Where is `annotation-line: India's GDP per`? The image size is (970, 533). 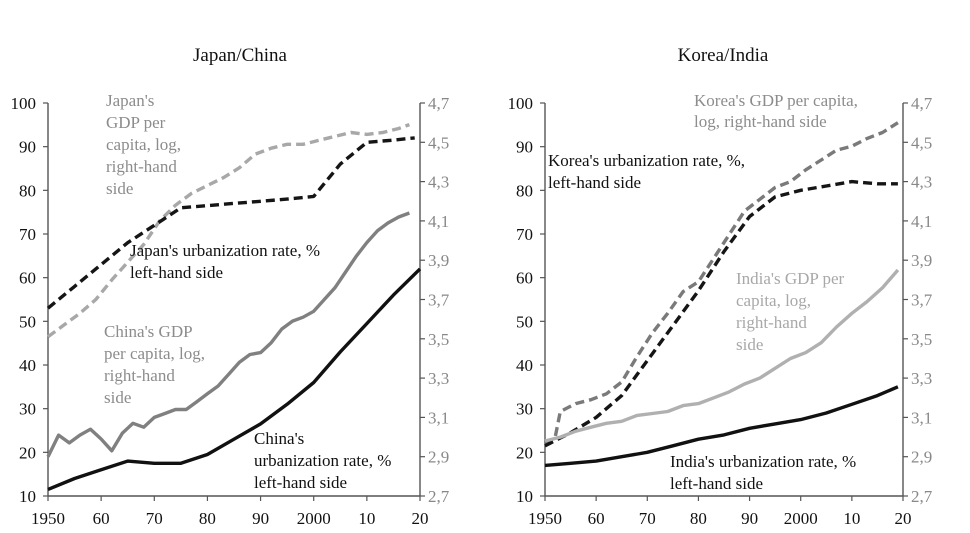
annotation-line: India's GDP per is located at coordinates (790, 278).